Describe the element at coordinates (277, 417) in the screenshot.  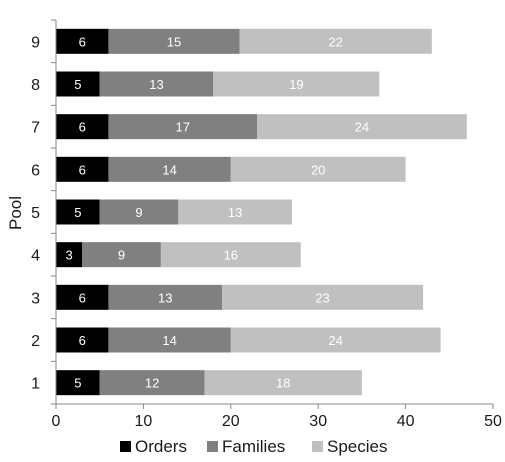
I see `x-ticks-group: 0 10 20 30 40 50` at that location.